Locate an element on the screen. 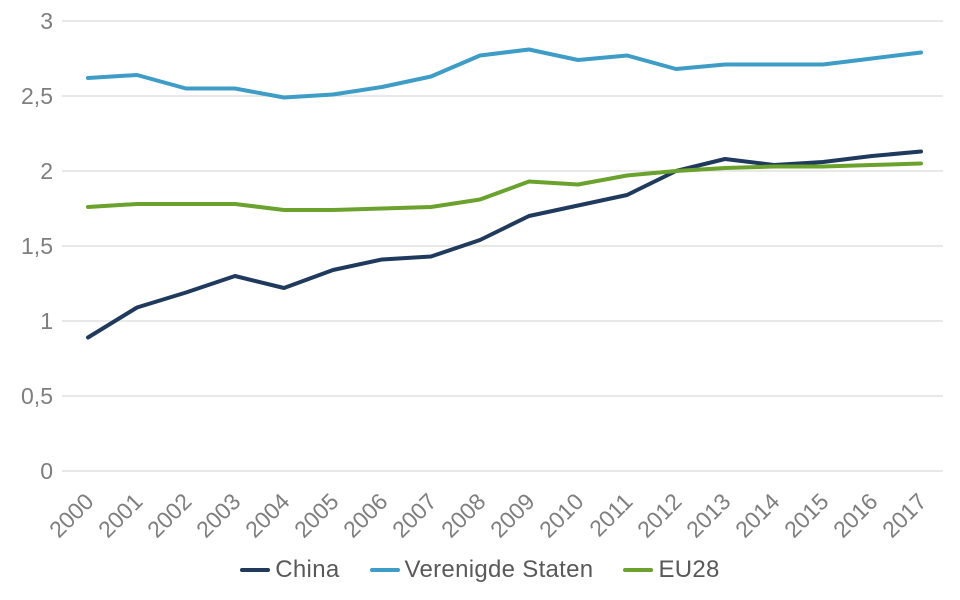 This screenshot has height=600, width=960. series-line-verenigde-staten is located at coordinates (504, 73).